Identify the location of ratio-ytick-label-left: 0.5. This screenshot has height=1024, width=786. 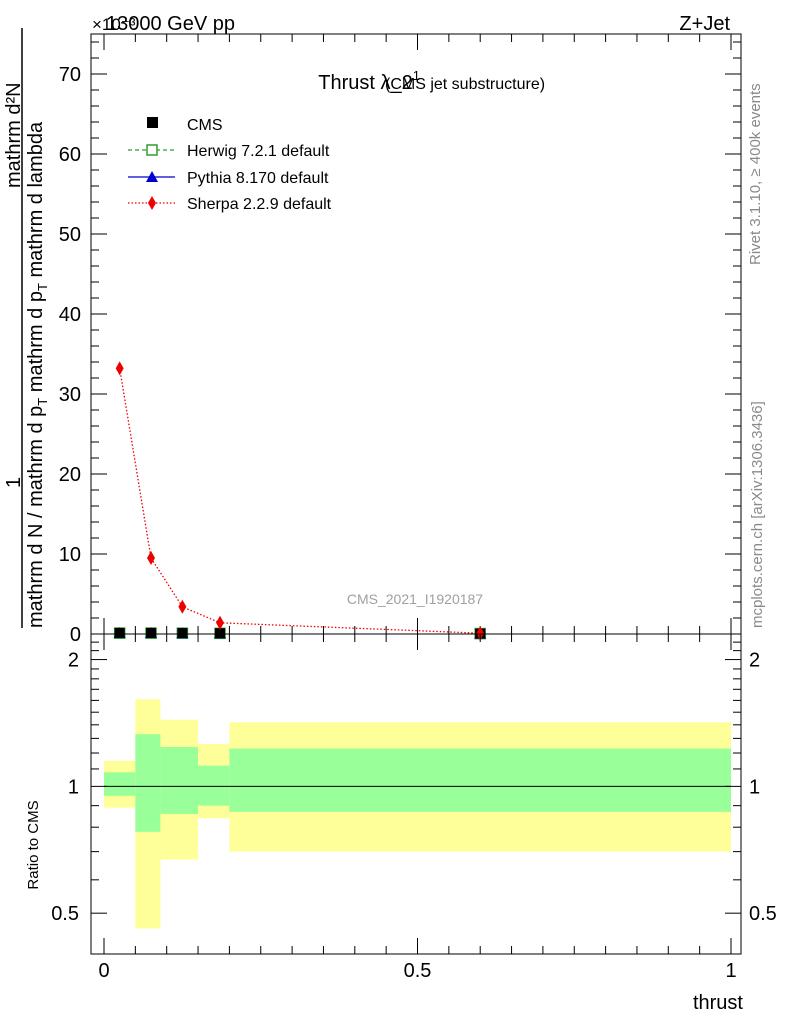
(65, 914).